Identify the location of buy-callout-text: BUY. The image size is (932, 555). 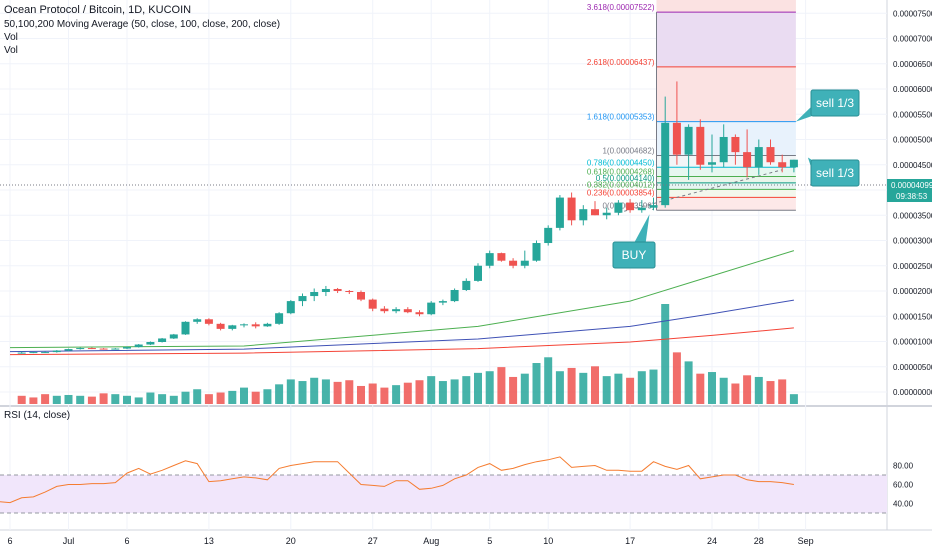
(634, 255).